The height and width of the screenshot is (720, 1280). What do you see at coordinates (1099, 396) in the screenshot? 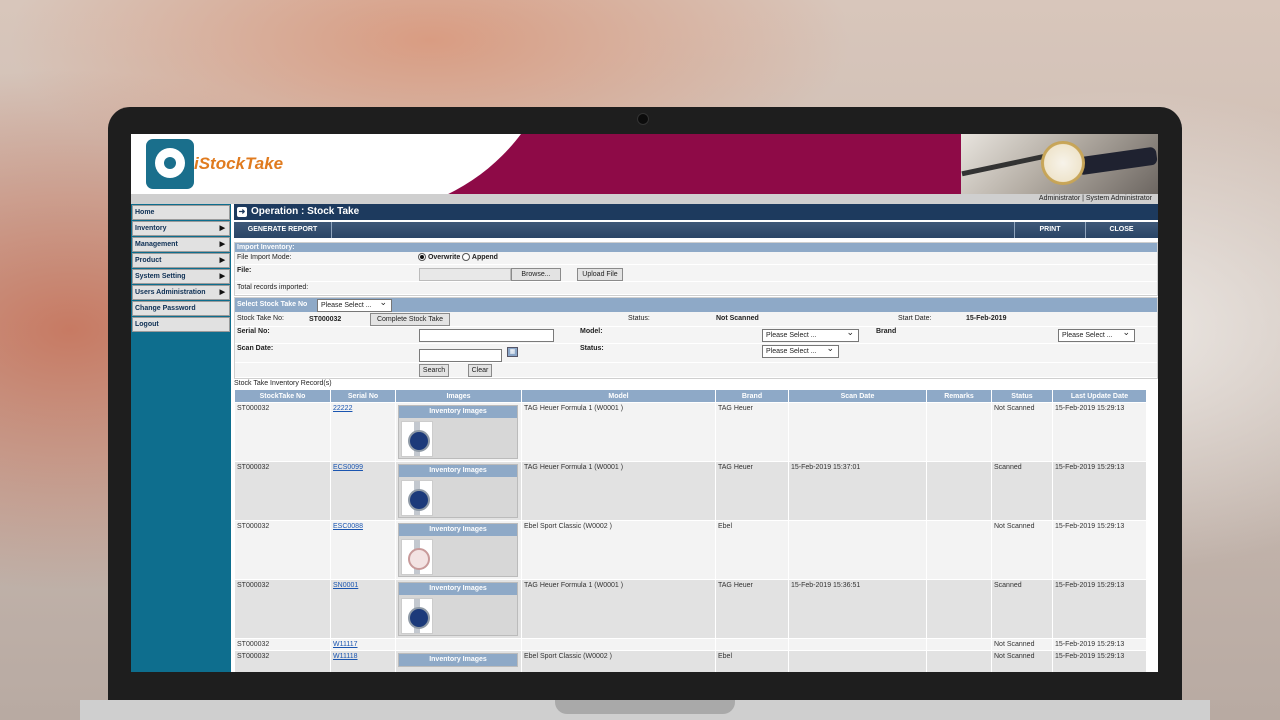
I see `col-last-update: Last Update Date` at bounding box center [1099, 396].